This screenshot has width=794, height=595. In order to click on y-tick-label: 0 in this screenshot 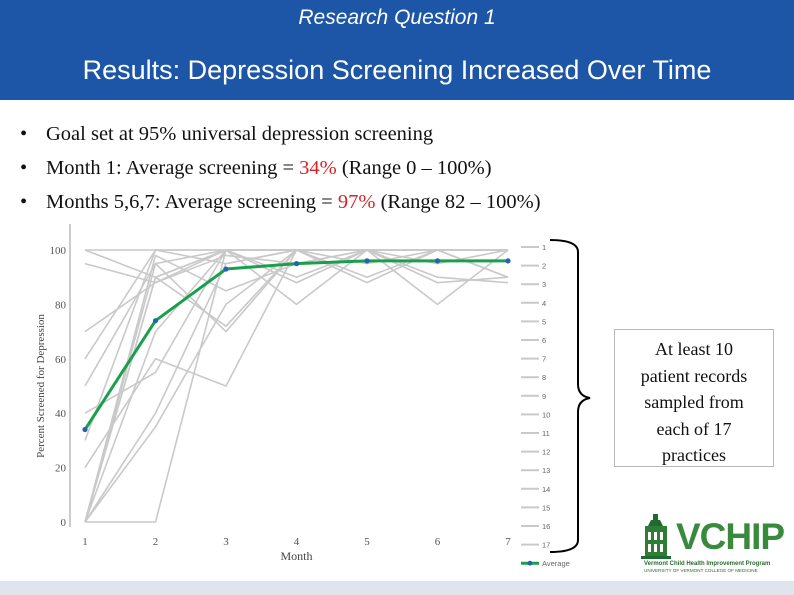, I will do `click(64, 523)`.